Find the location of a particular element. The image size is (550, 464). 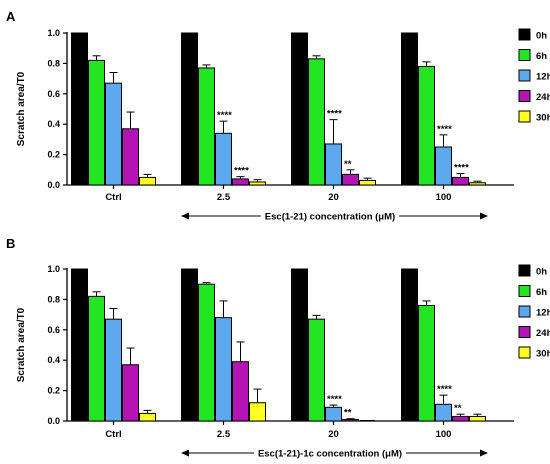

panel-label: A is located at coordinates (11, 16).